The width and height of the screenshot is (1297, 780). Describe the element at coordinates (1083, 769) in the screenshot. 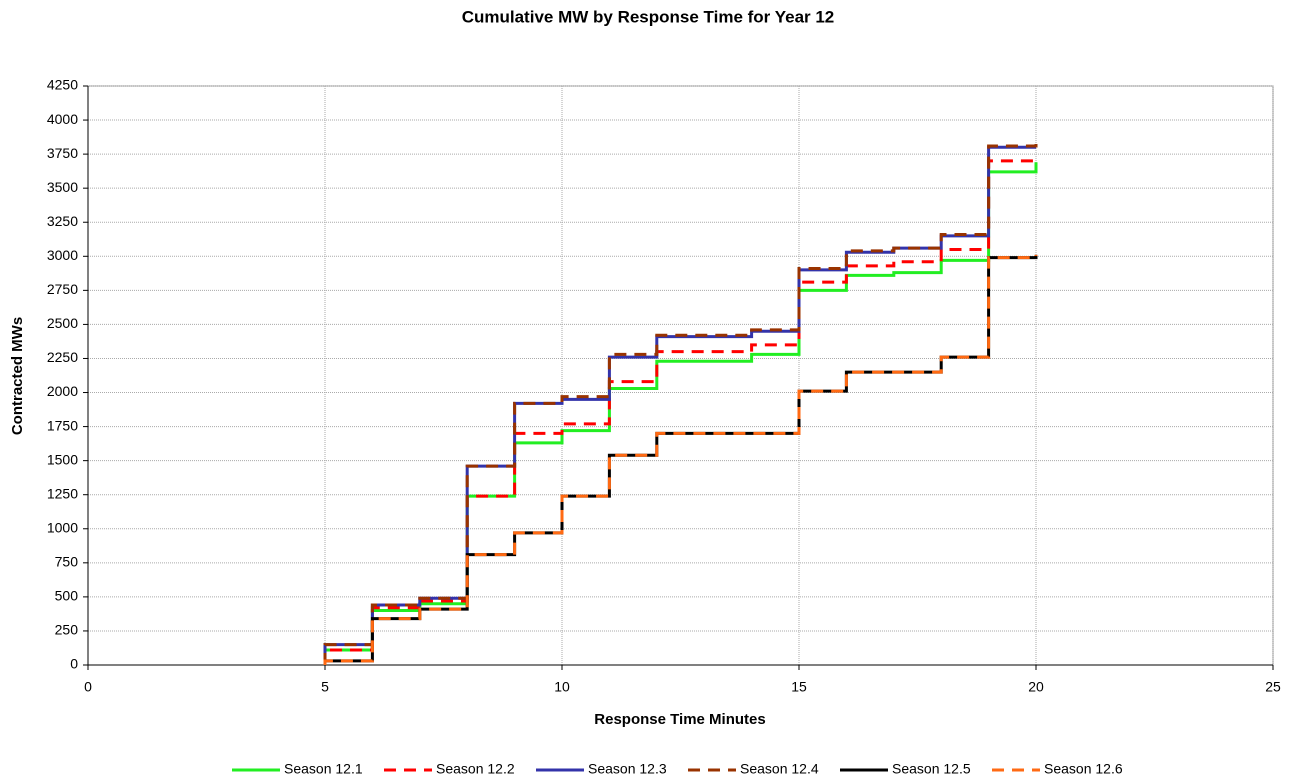

I see `legend-label: Season 12.6` at that location.